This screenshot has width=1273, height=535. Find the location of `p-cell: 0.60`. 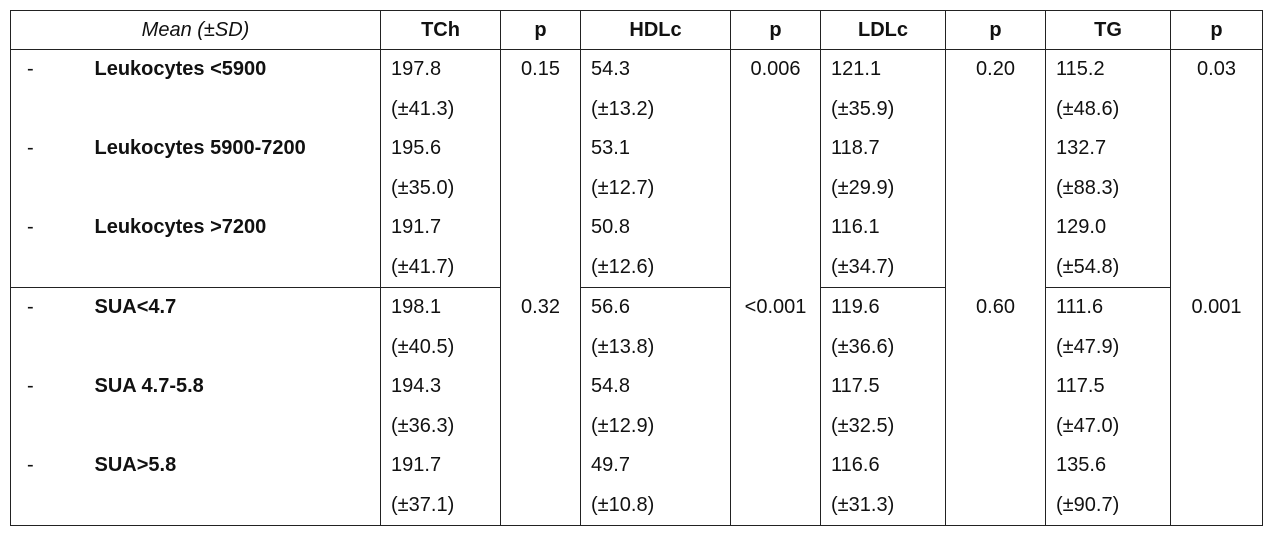

p-cell: 0.60 is located at coordinates (995, 406).